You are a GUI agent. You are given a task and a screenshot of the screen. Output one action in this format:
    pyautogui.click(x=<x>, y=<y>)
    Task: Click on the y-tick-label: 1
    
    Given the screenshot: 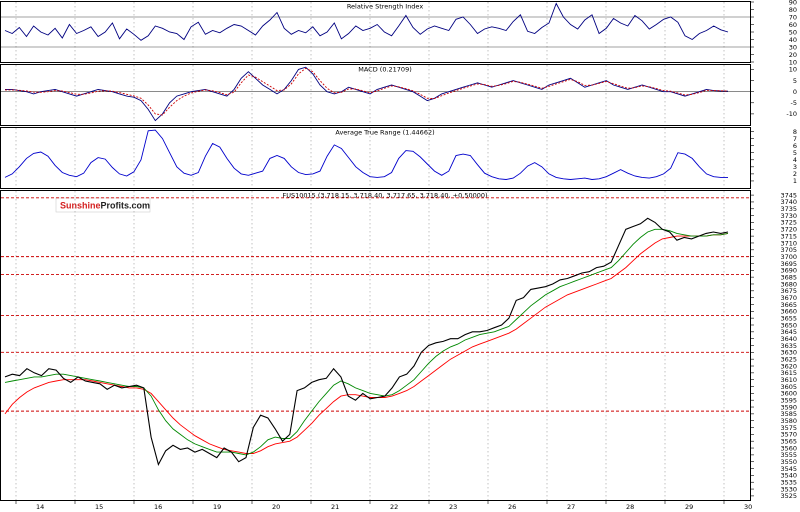 What is the action you would take?
    pyautogui.click(x=795, y=181)
    